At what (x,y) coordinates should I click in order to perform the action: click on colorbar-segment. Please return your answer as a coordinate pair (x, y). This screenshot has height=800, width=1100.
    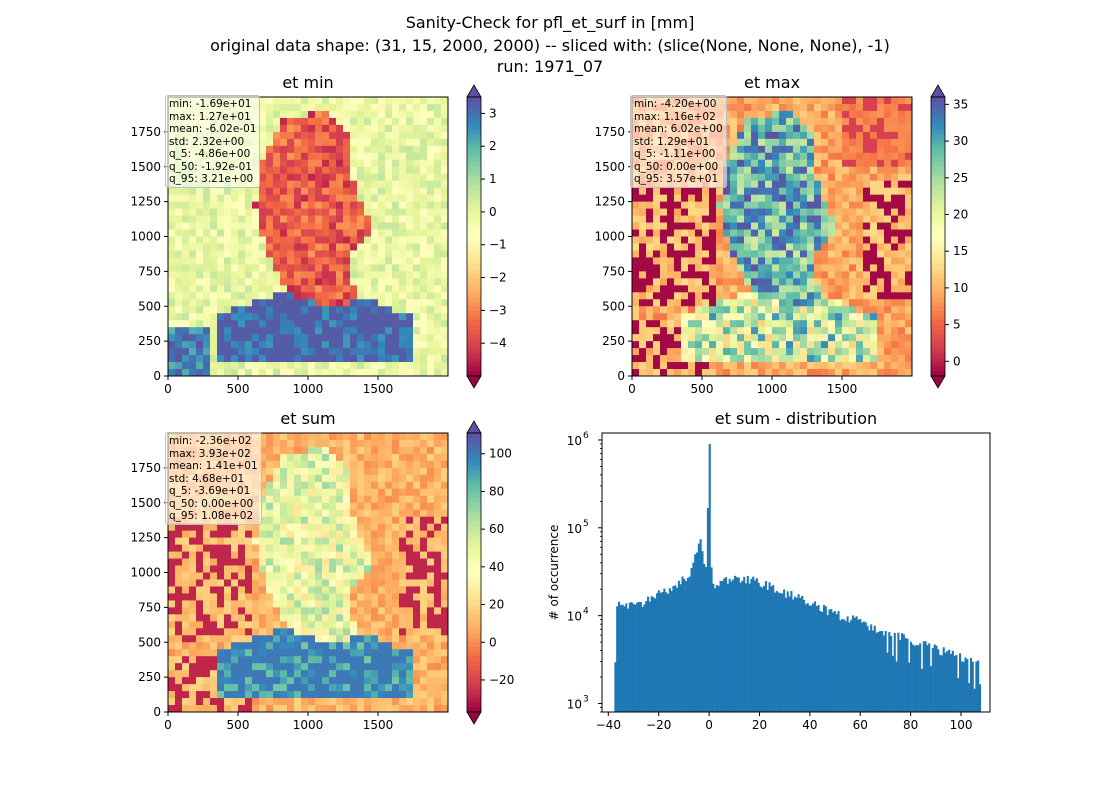
    Looking at the image, I should click on (474, 109).